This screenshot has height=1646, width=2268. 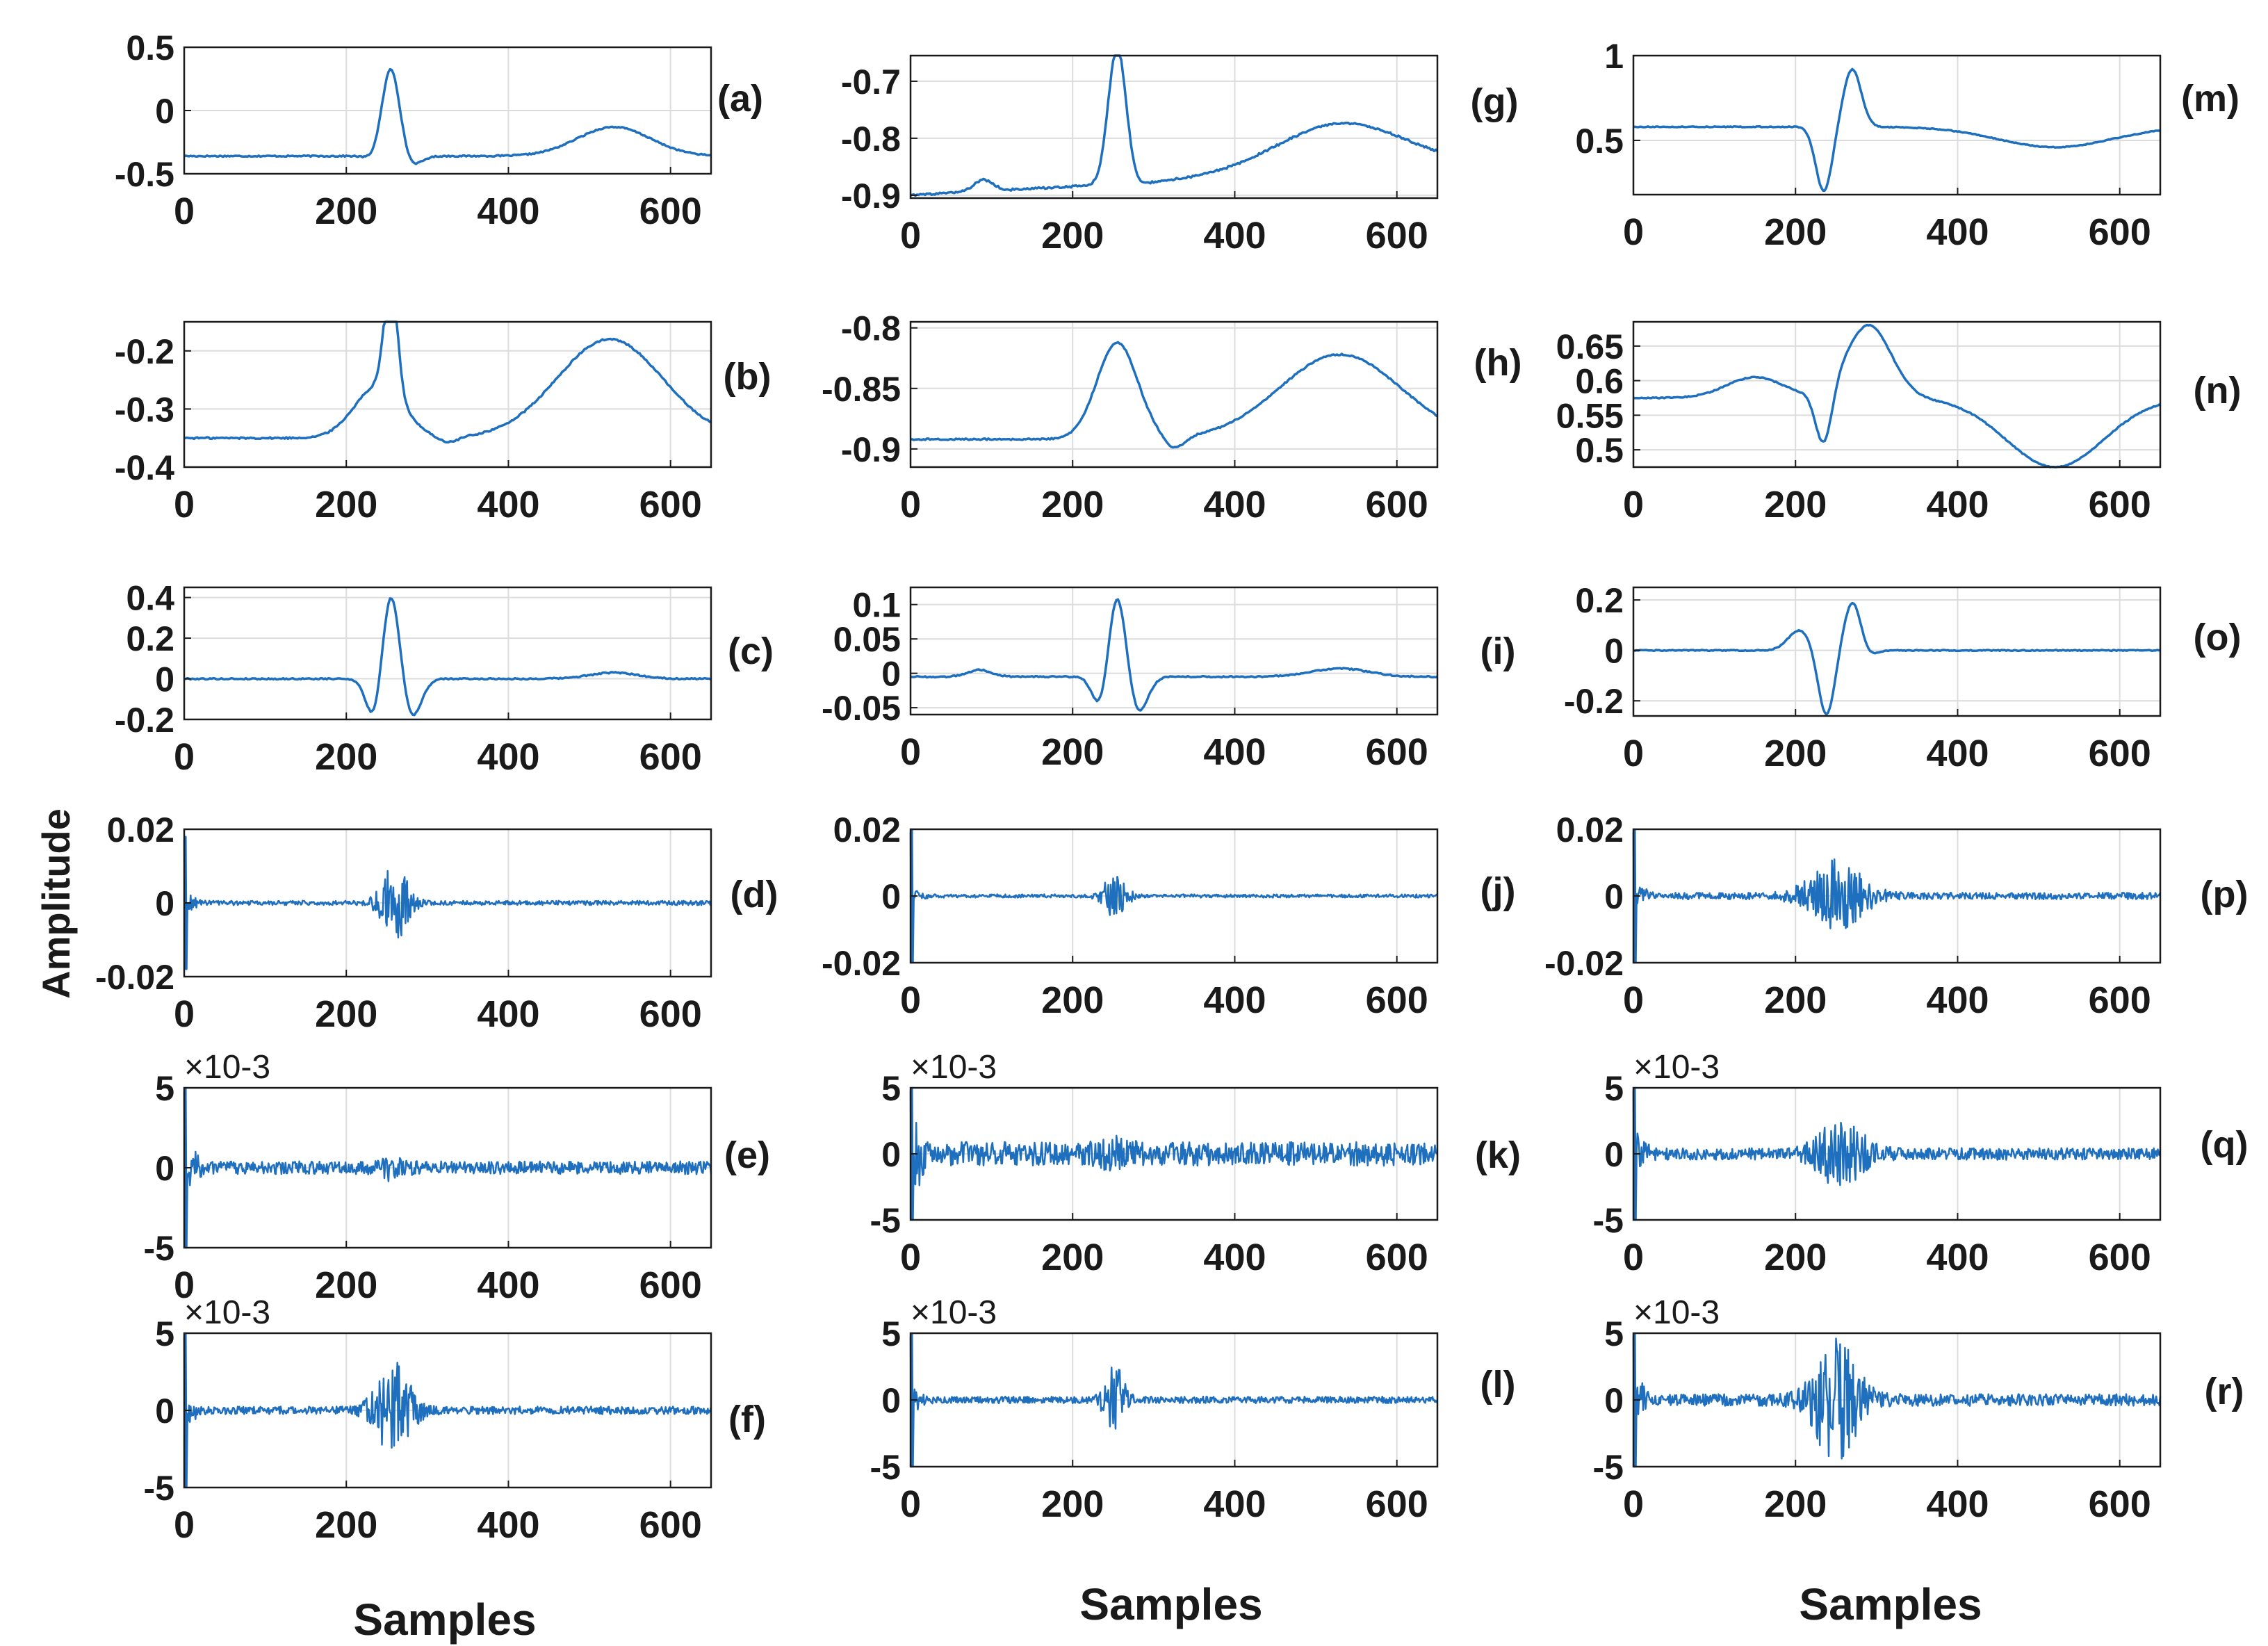 What do you see at coordinates (1498, 1384) in the screenshot?
I see `panel-label-l: (l)` at bounding box center [1498, 1384].